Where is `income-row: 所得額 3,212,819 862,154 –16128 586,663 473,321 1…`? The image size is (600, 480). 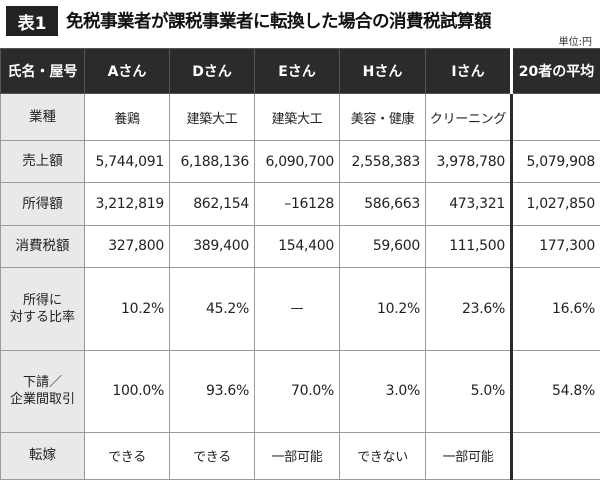 income-row: 所得額 3,212,819 862,154 –16128 586,663 473,321 1… is located at coordinates (300, 204).